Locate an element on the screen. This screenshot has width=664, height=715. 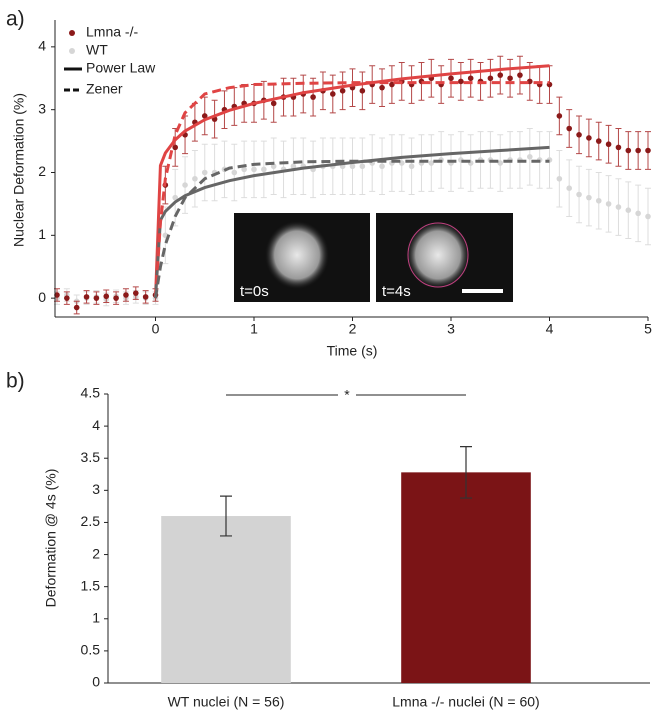
x-tick-label: 3 is located at coordinates (451, 329).